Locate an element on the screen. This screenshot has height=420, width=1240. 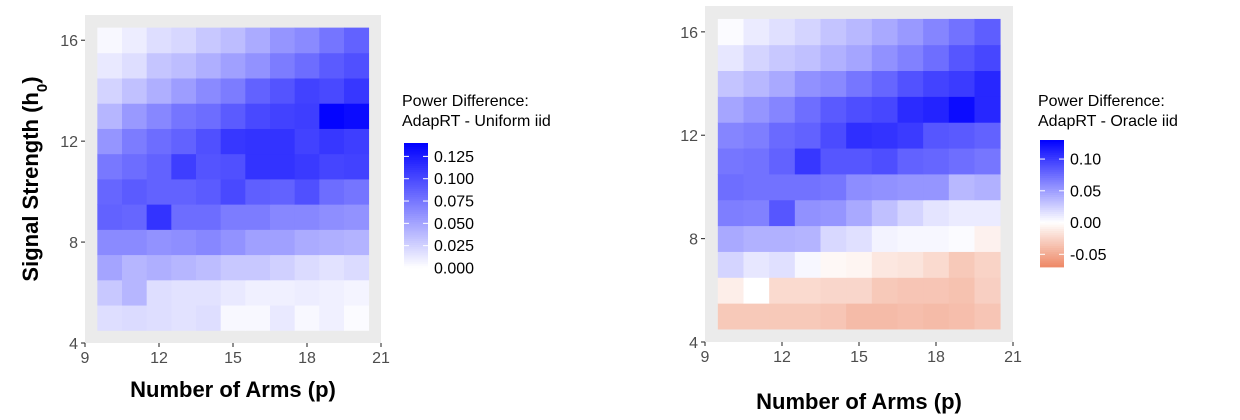
legend-tick-label: -0.05 is located at coordinates (1088, 255).